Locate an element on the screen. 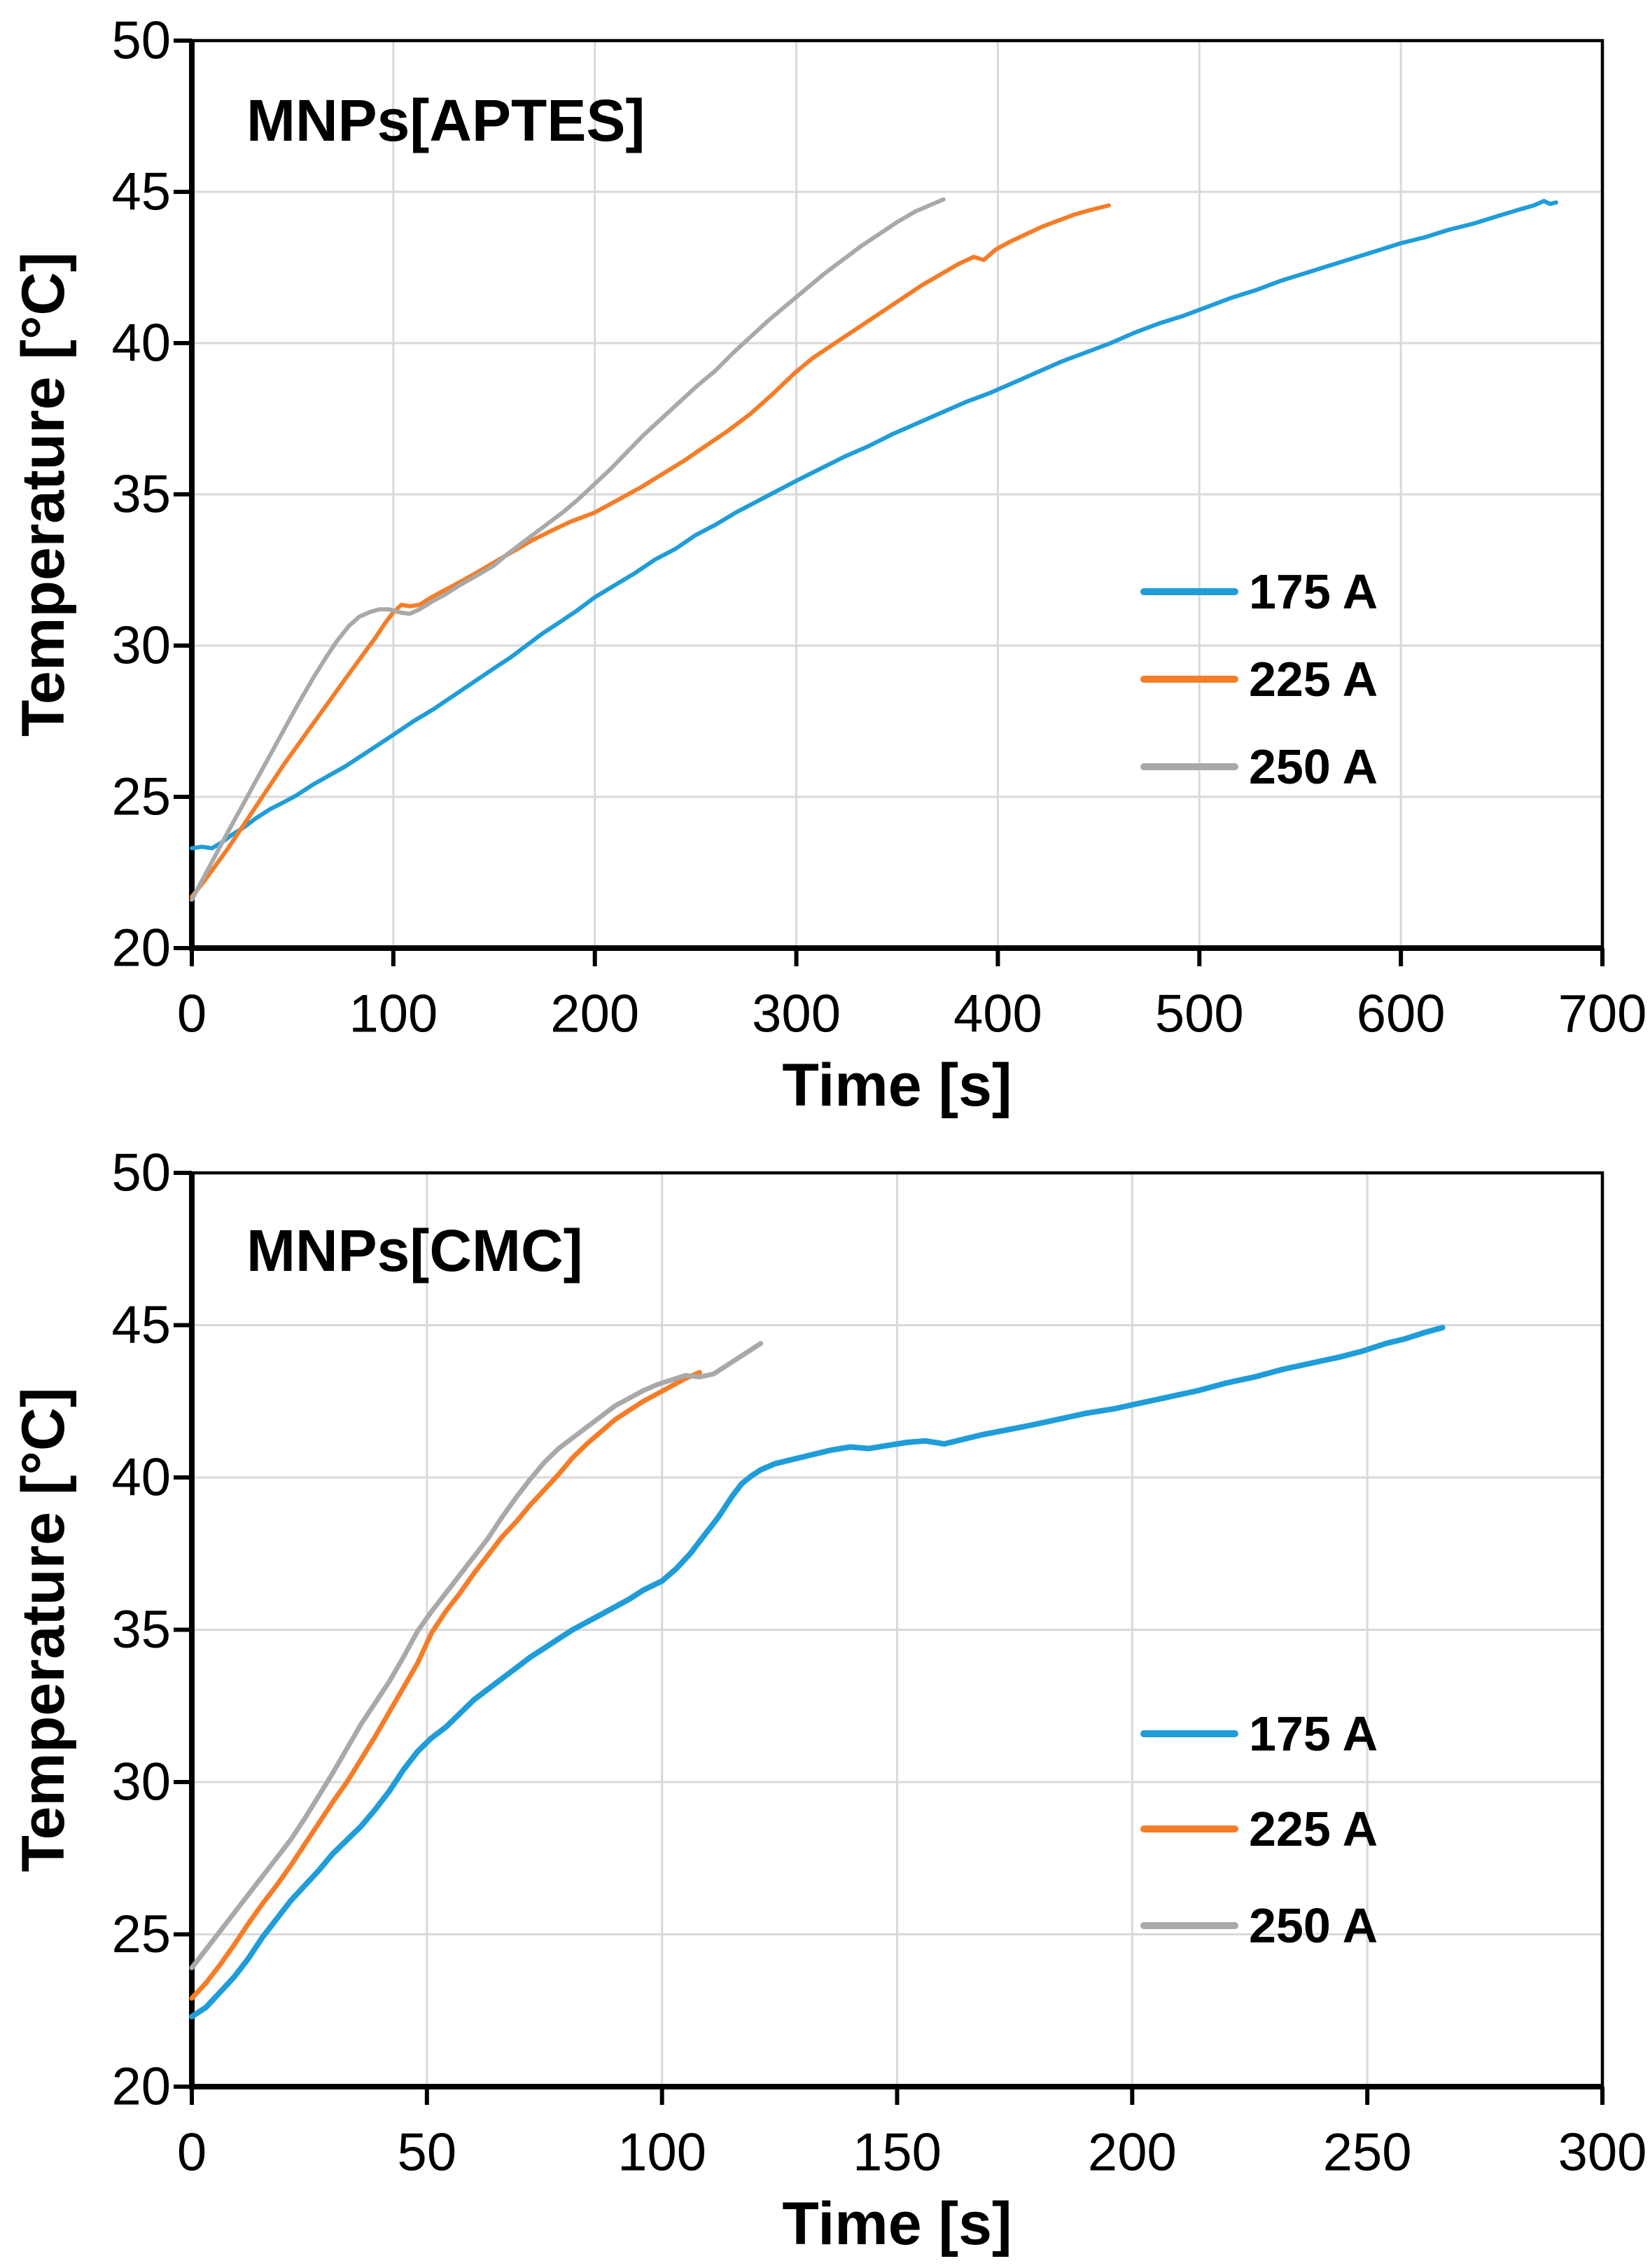  x-tick-label: 500 is located at coordinates (1199, 1014).